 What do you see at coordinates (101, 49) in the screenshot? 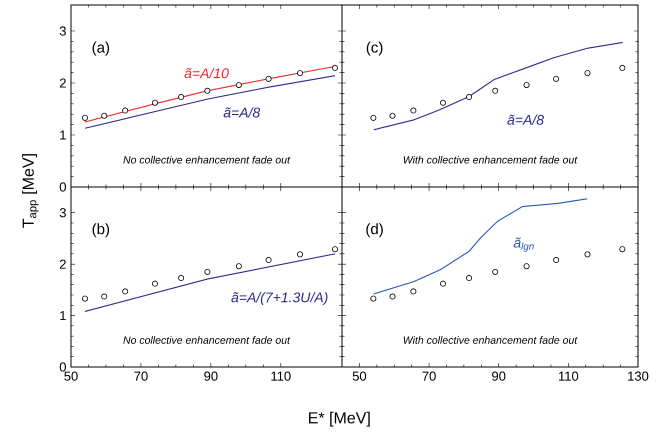
I see `annotation: (a)` at bounding box center [101, 49].